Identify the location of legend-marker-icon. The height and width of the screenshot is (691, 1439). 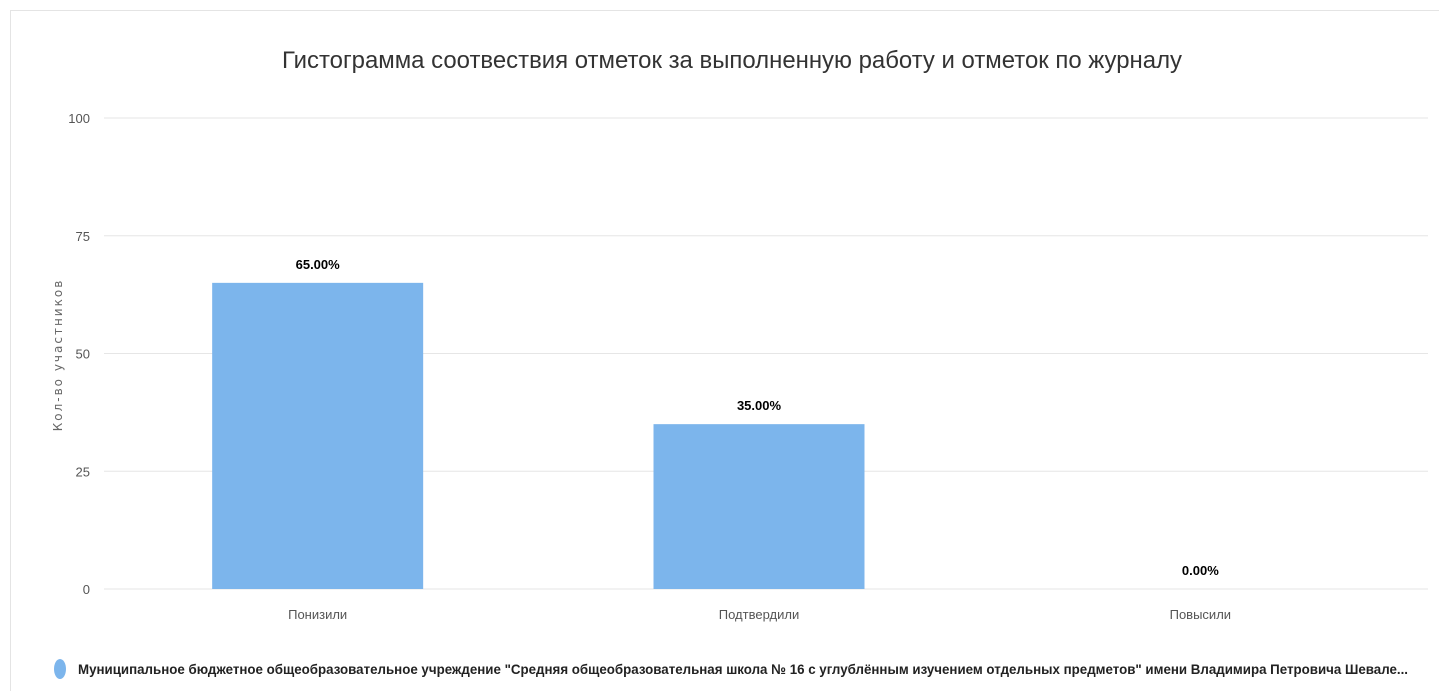
(60, 669).